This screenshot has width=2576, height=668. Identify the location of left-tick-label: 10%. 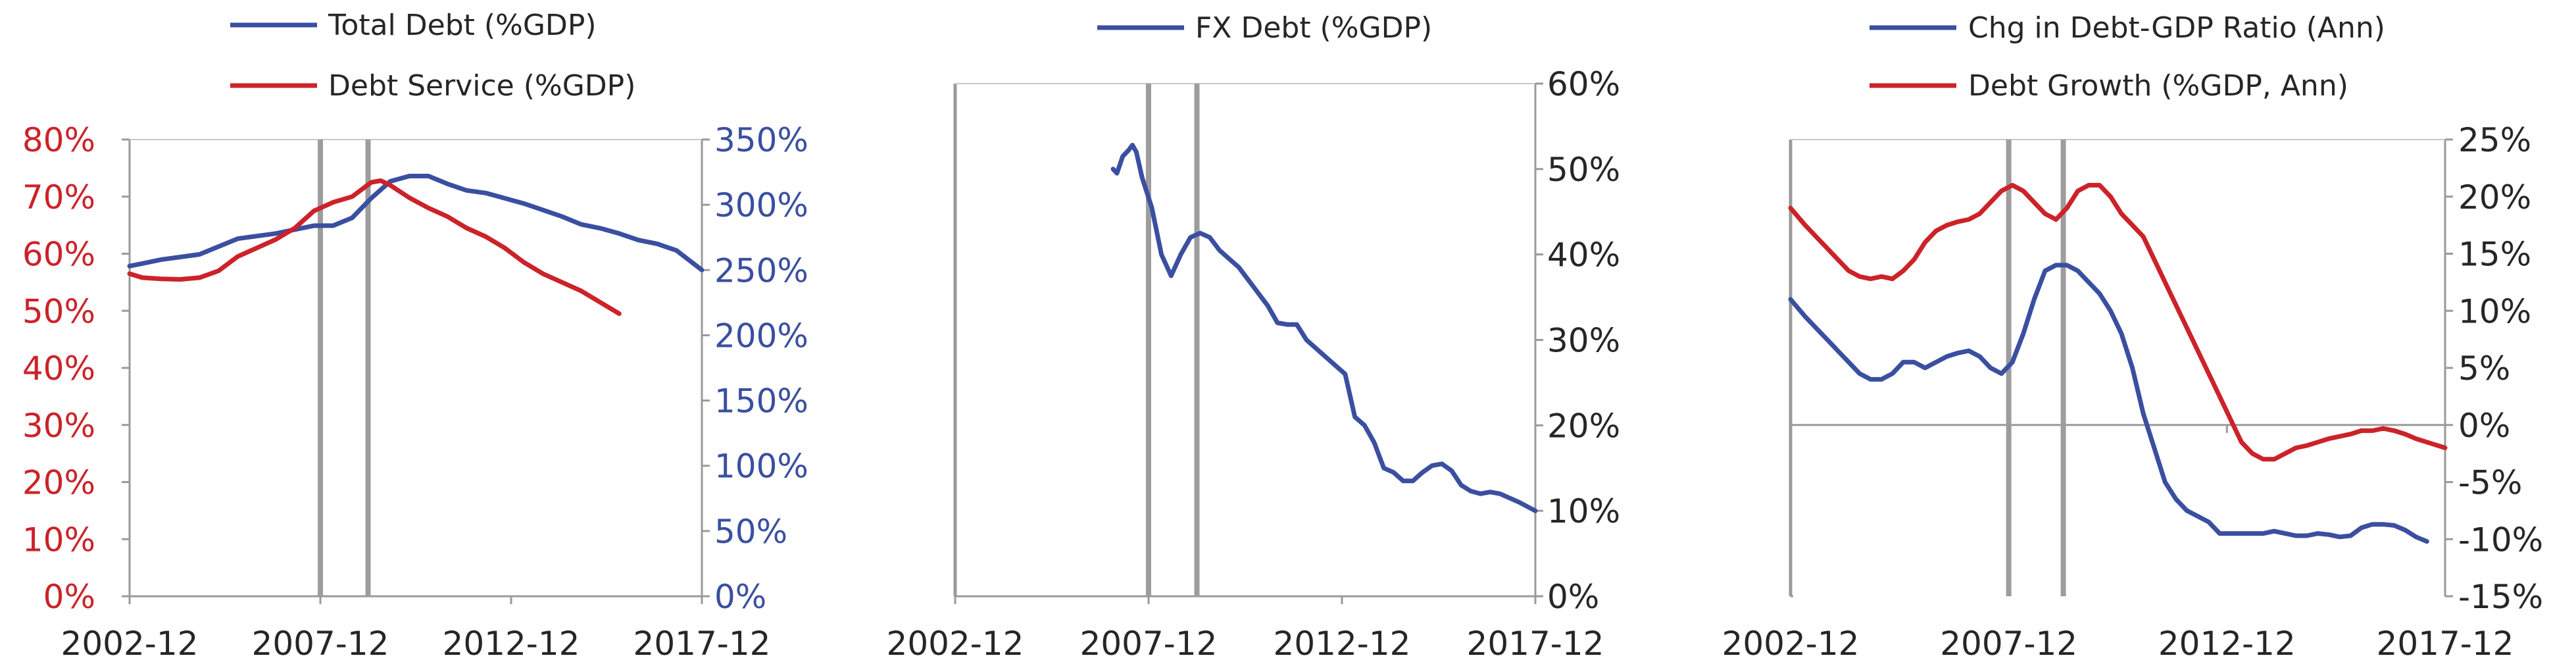
(58, 540).